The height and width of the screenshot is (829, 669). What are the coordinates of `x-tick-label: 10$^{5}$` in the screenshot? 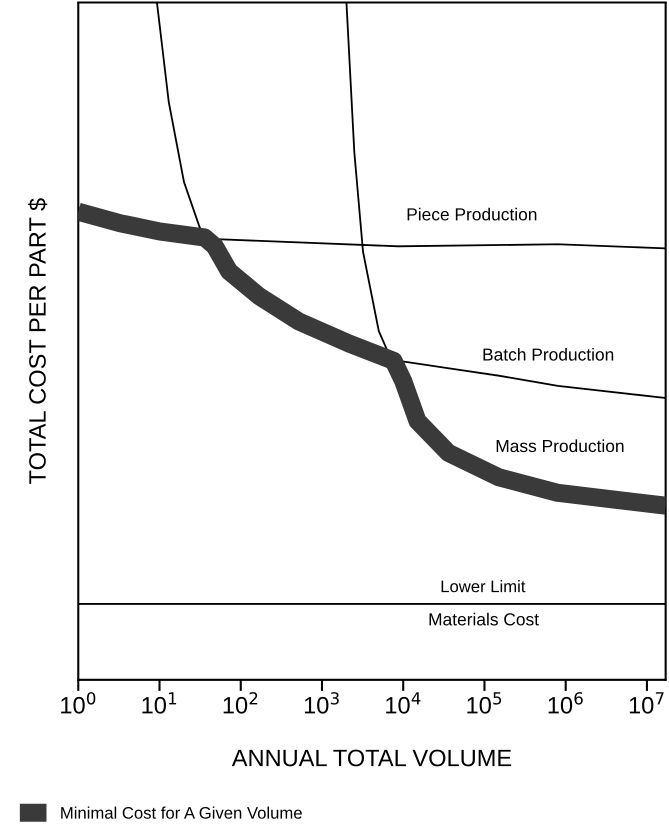 It's located at (484, 703).